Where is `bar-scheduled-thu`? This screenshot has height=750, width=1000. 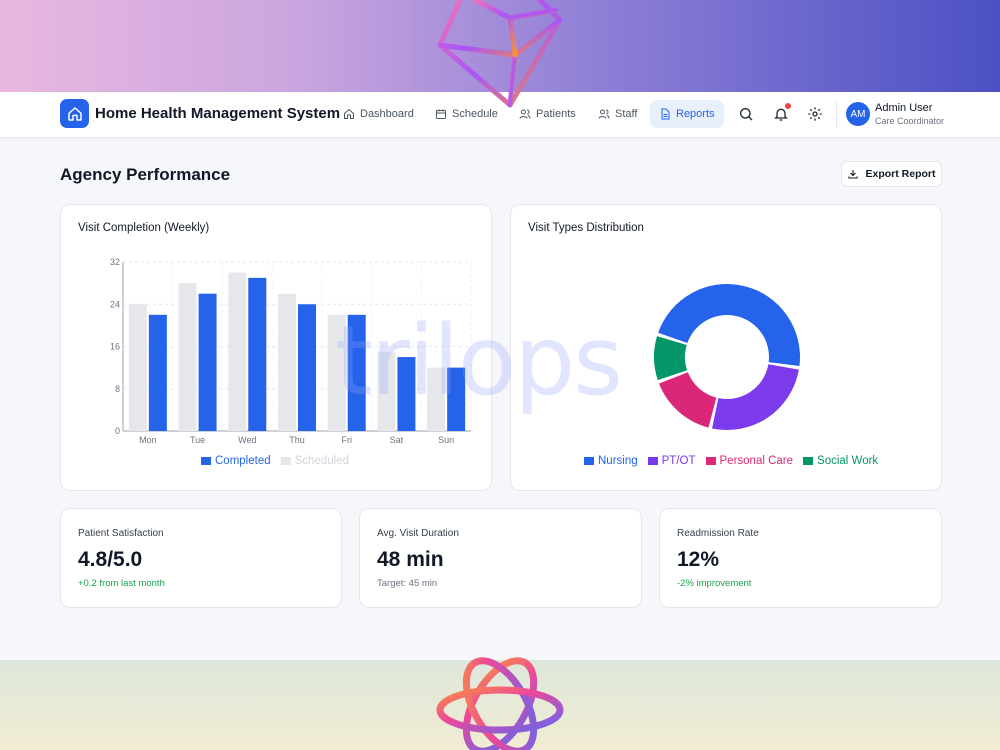
bar-scheduled-thu is located at coordinates (287, 362).